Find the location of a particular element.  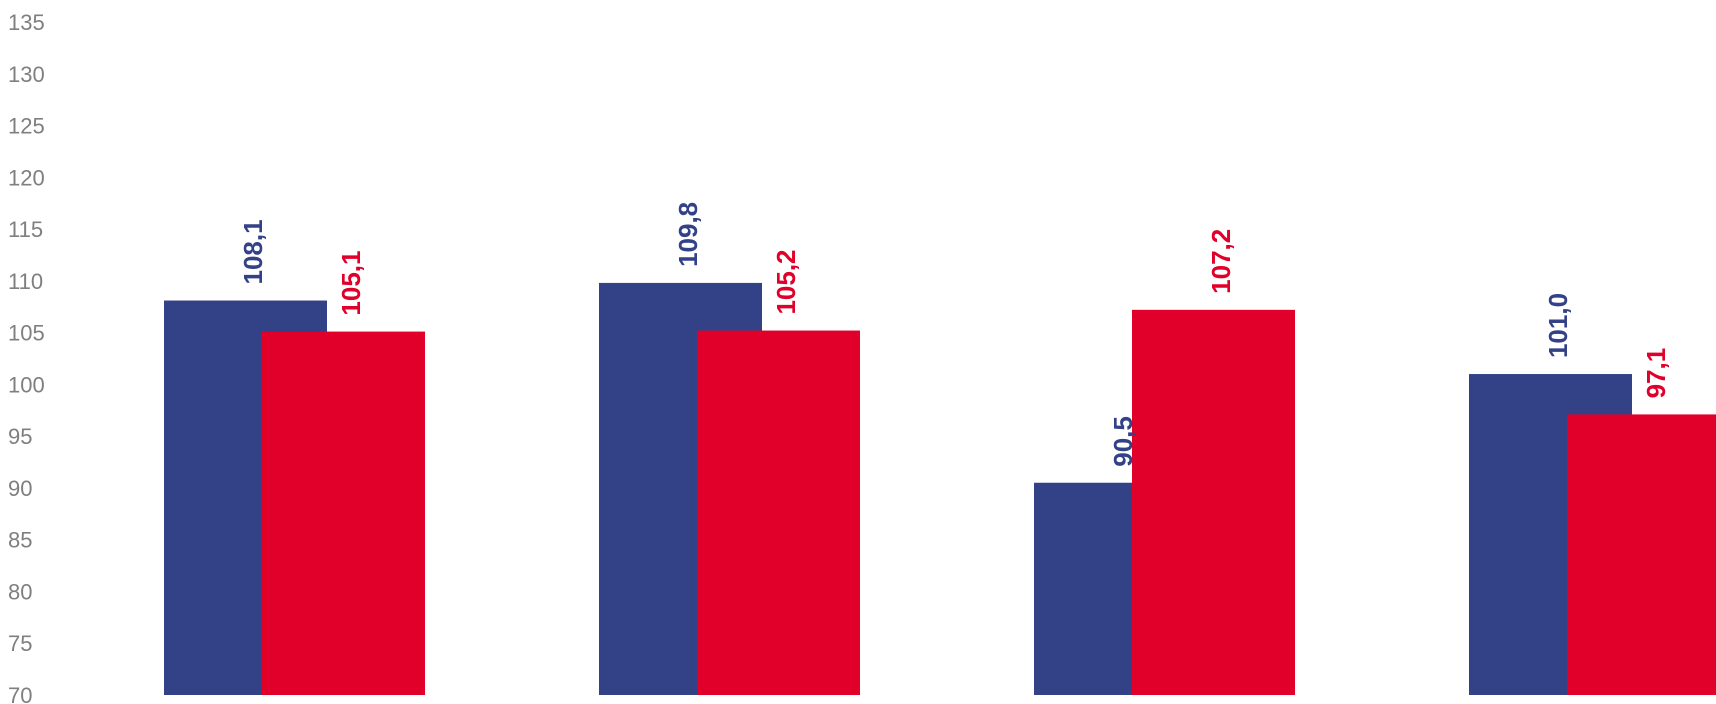

data-label-series-2-cat-3: 107,2 is located at coordinates (1221, 261).